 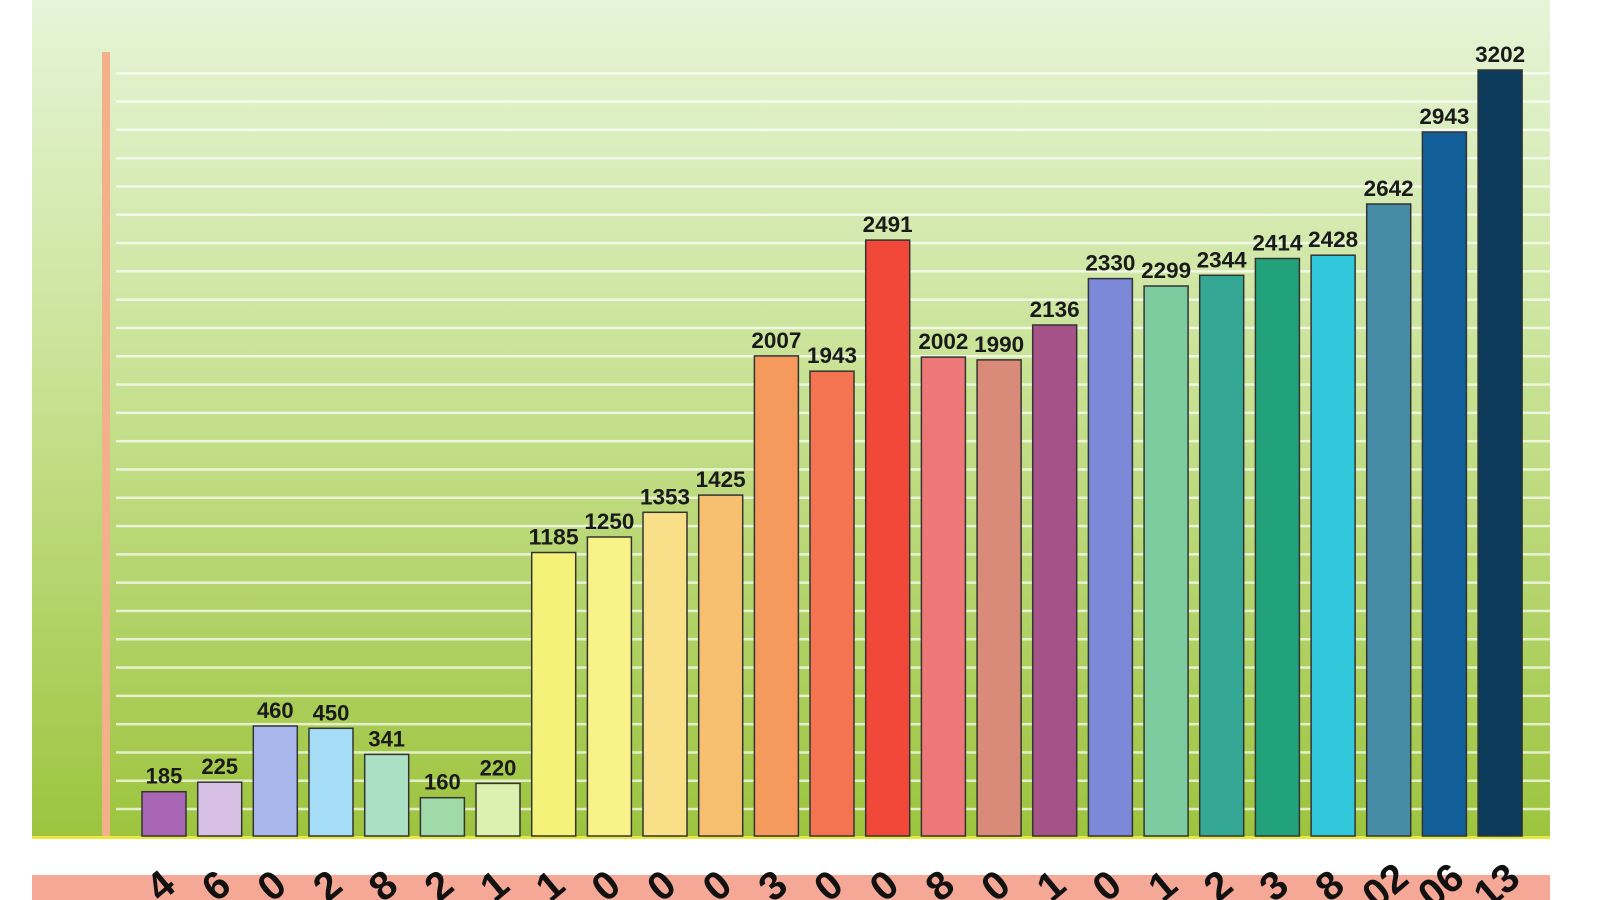 I want to click on data-label: 2642, so click(x=1389, y=188).